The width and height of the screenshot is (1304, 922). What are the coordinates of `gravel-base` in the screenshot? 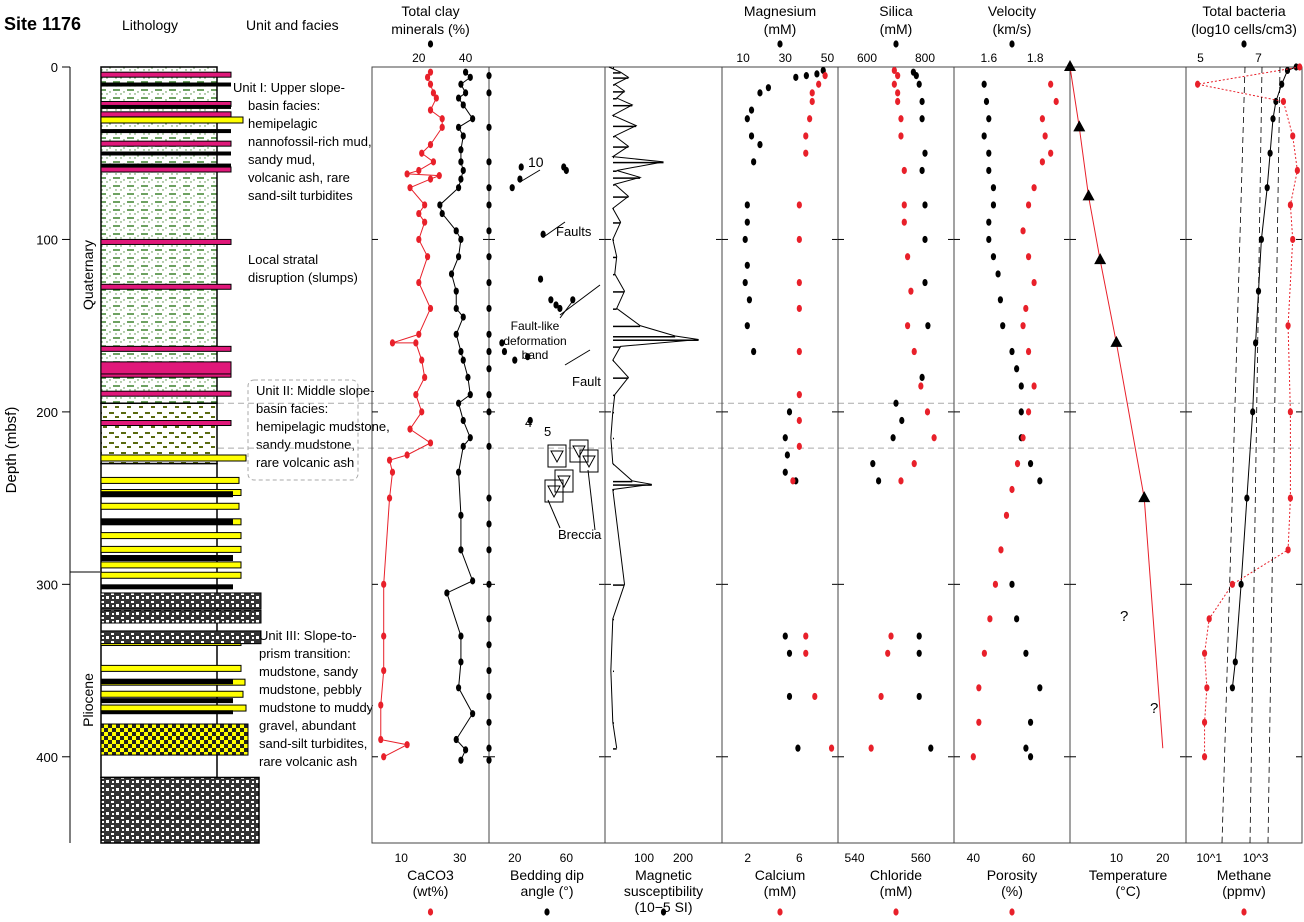 It's located at (180, 810).